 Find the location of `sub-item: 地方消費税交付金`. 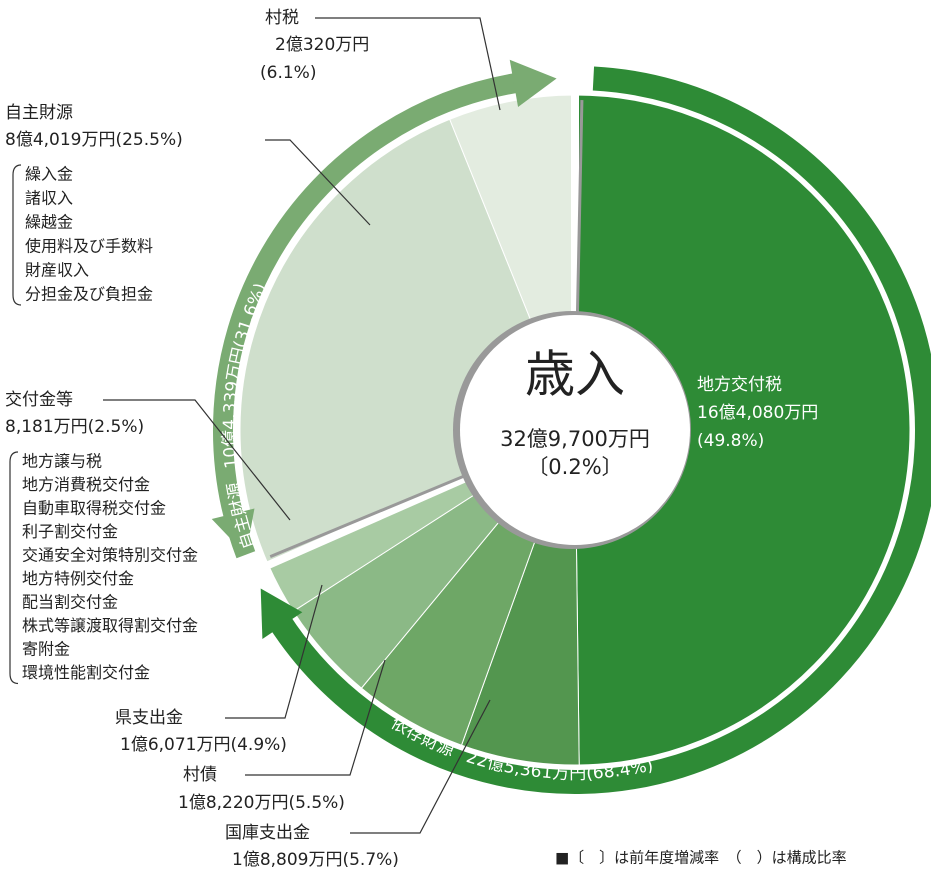

sub-item: 地方消費税交付金 is located at coordinates (86, 484).